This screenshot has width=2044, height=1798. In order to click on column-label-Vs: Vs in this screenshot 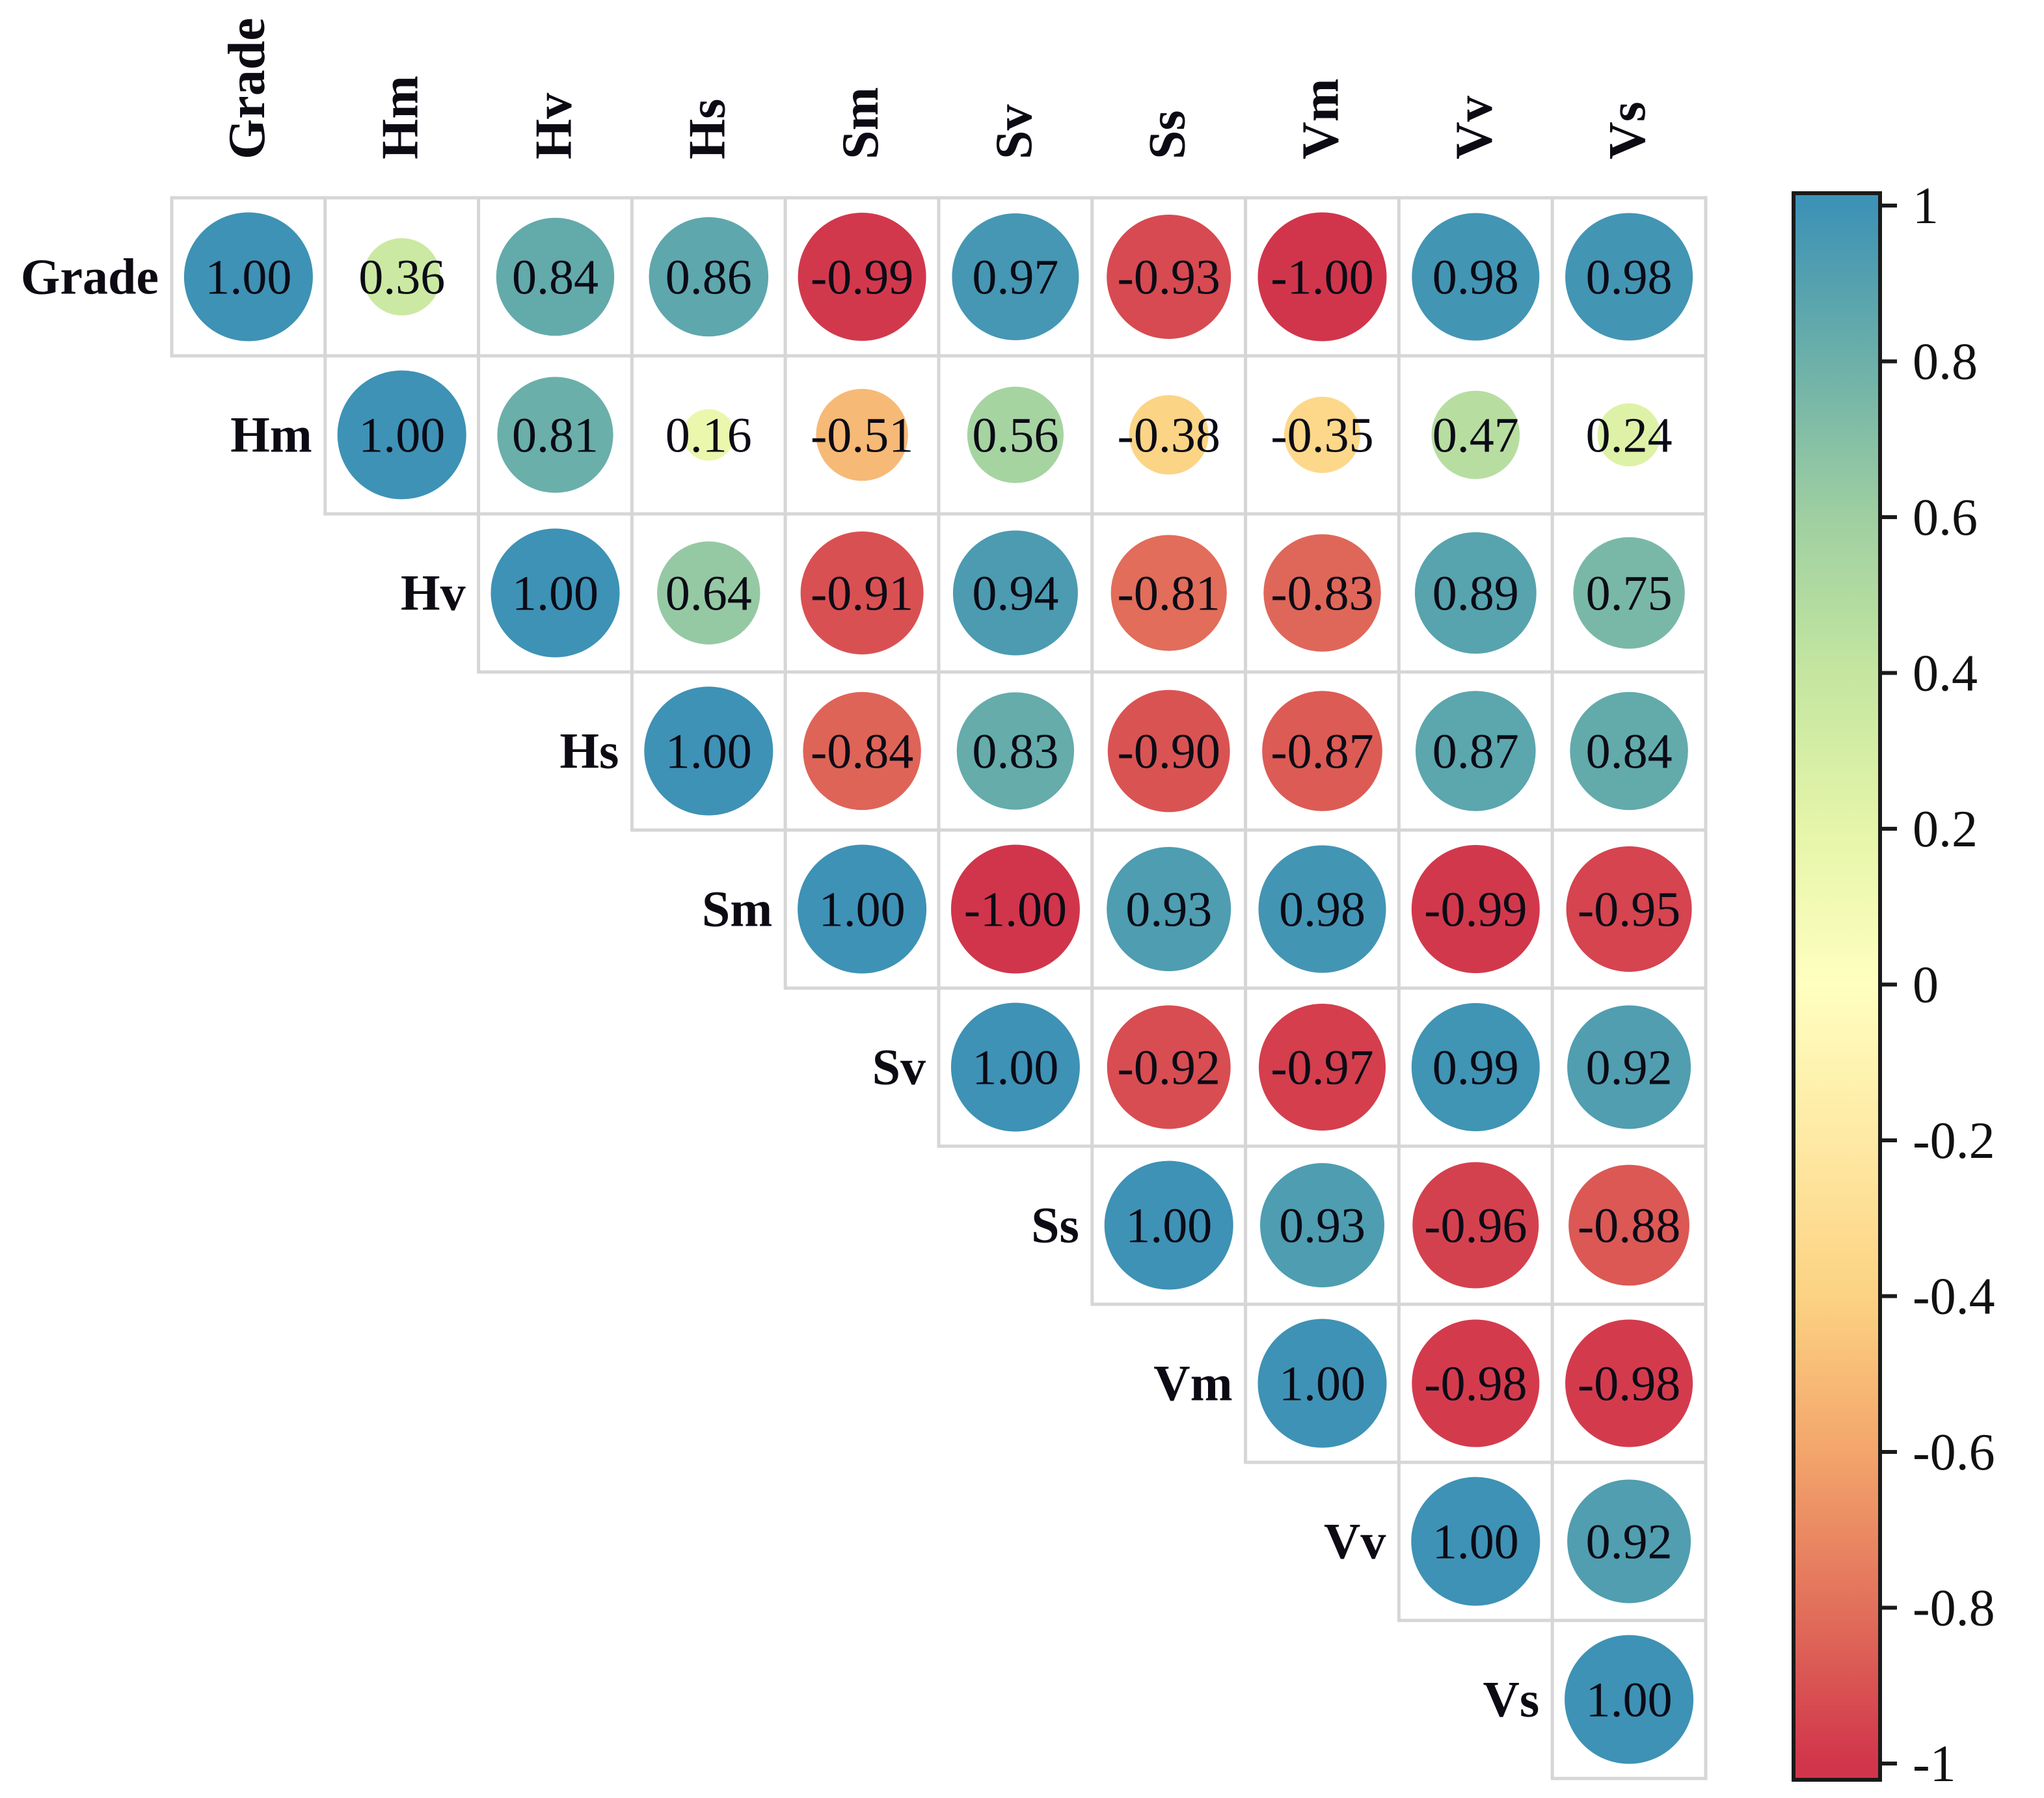, I will do `click(1628, 130)`.